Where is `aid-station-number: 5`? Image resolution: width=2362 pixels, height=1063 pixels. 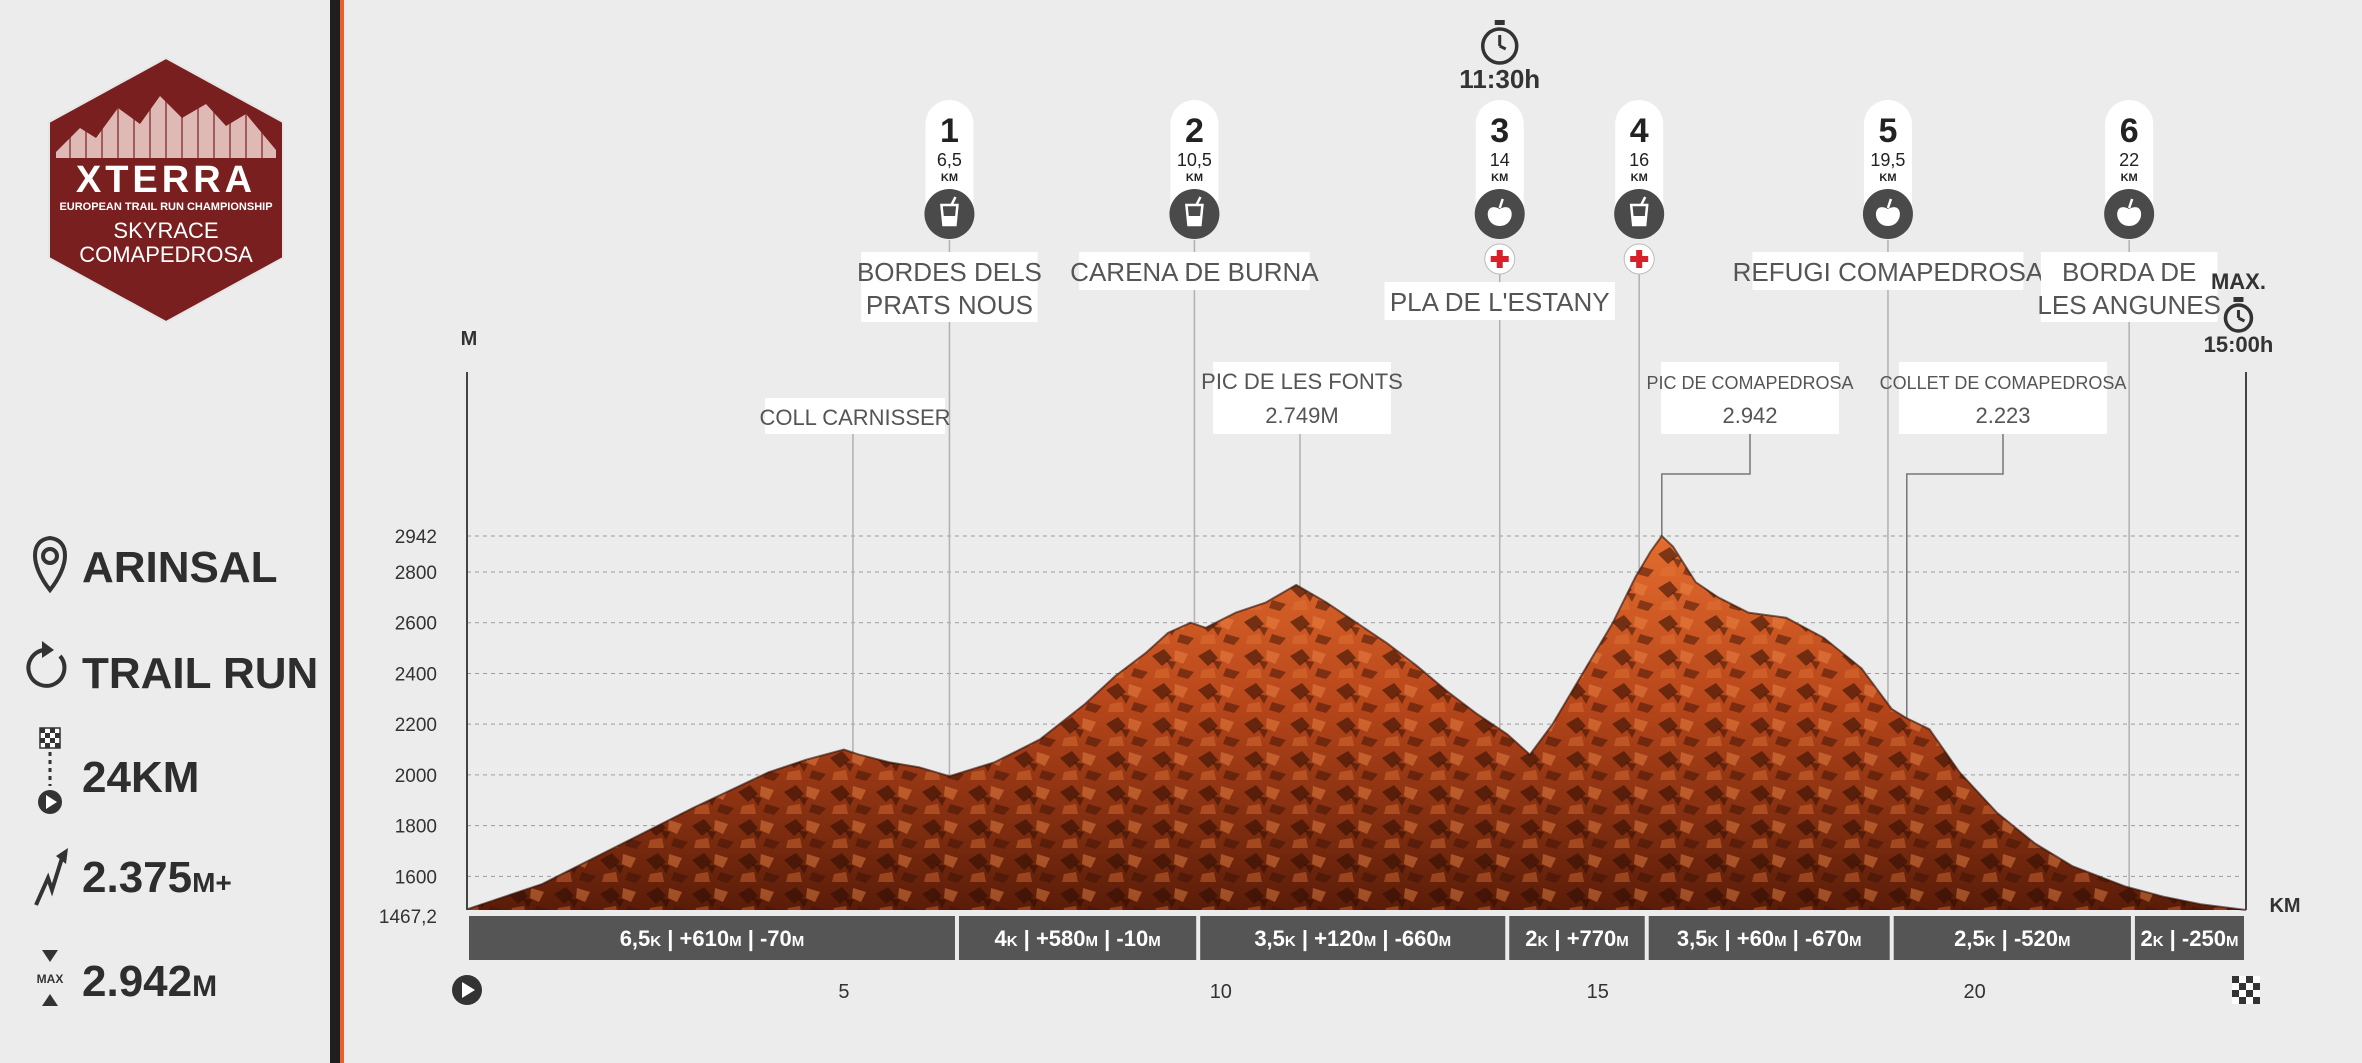 aid-station-number: 5 is located at coordinates (1887, 131).